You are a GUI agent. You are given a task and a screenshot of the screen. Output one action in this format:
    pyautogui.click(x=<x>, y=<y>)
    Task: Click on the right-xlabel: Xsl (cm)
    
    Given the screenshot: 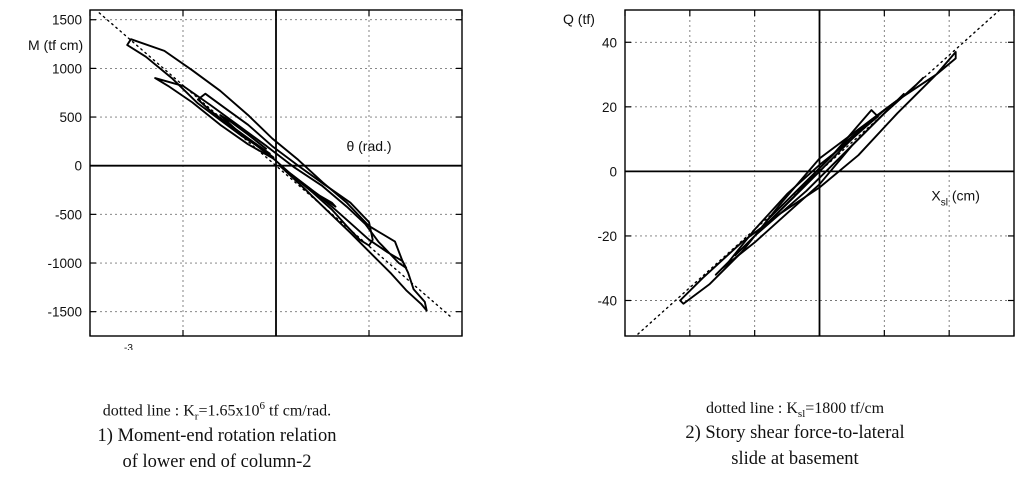 What is the action you would take?
    pyautogui.click(x=955, y=197)
    